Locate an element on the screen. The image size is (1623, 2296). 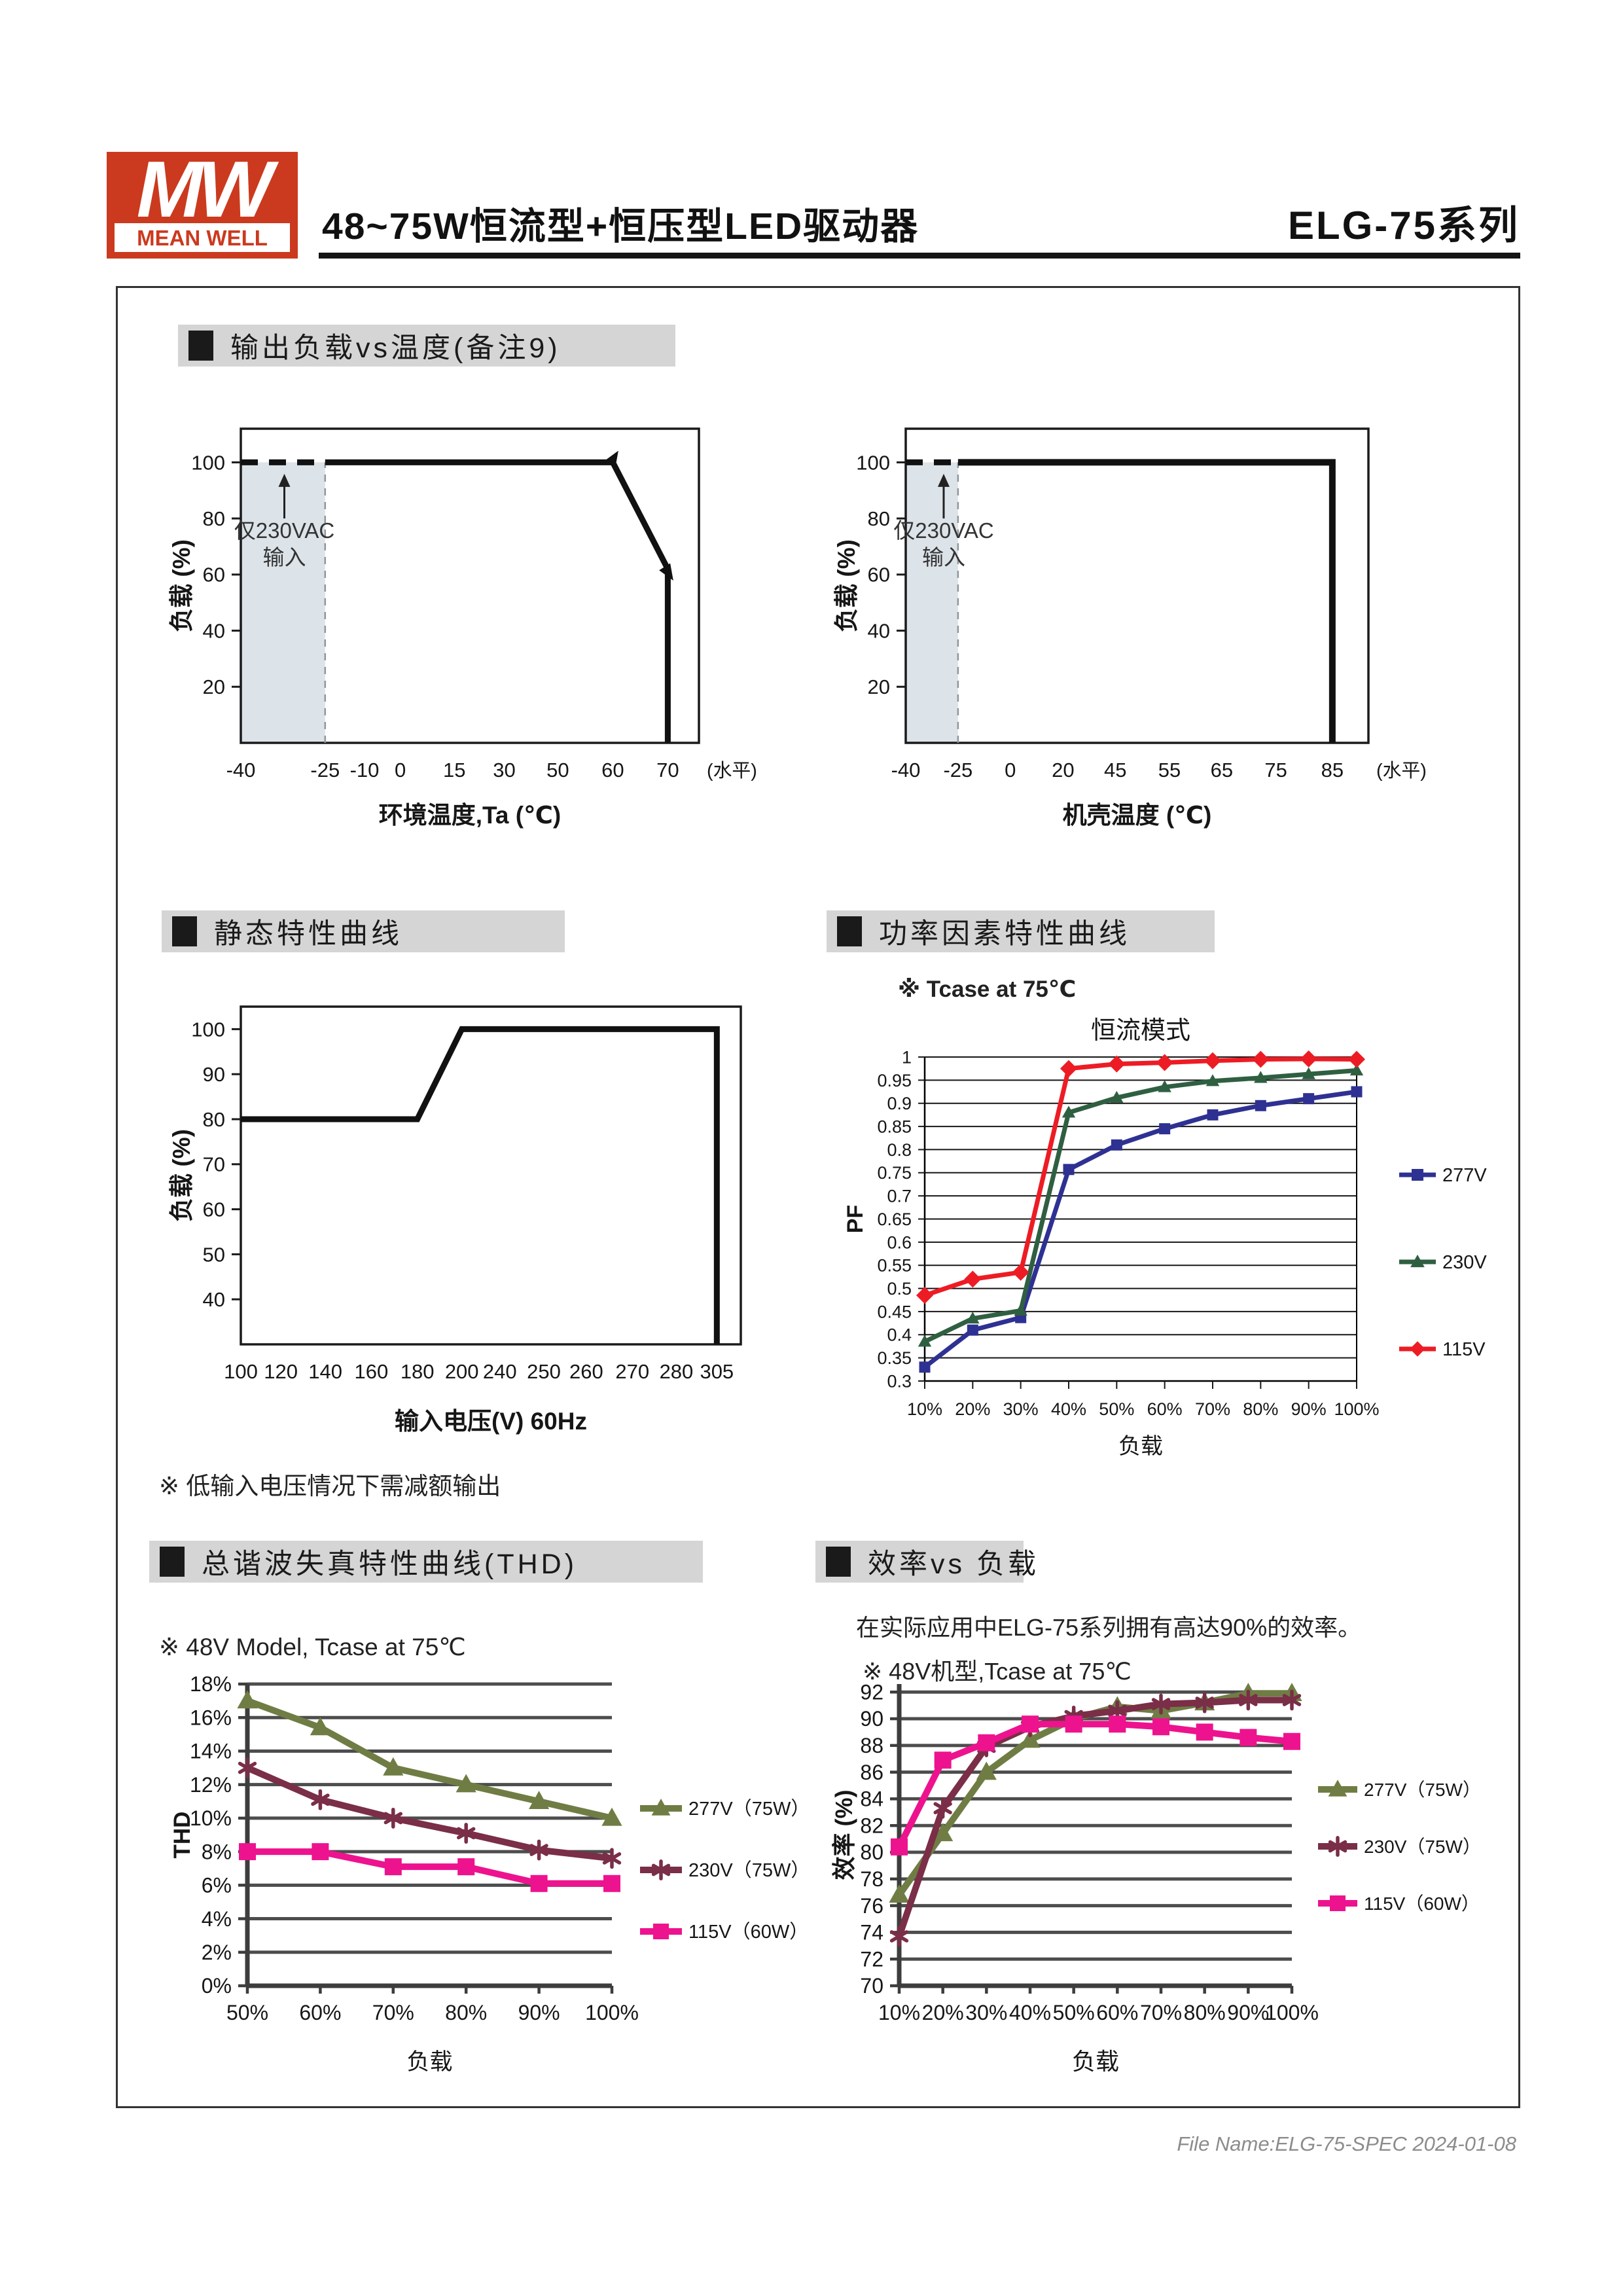
derating-curve is located at coordinates (1146, 601).